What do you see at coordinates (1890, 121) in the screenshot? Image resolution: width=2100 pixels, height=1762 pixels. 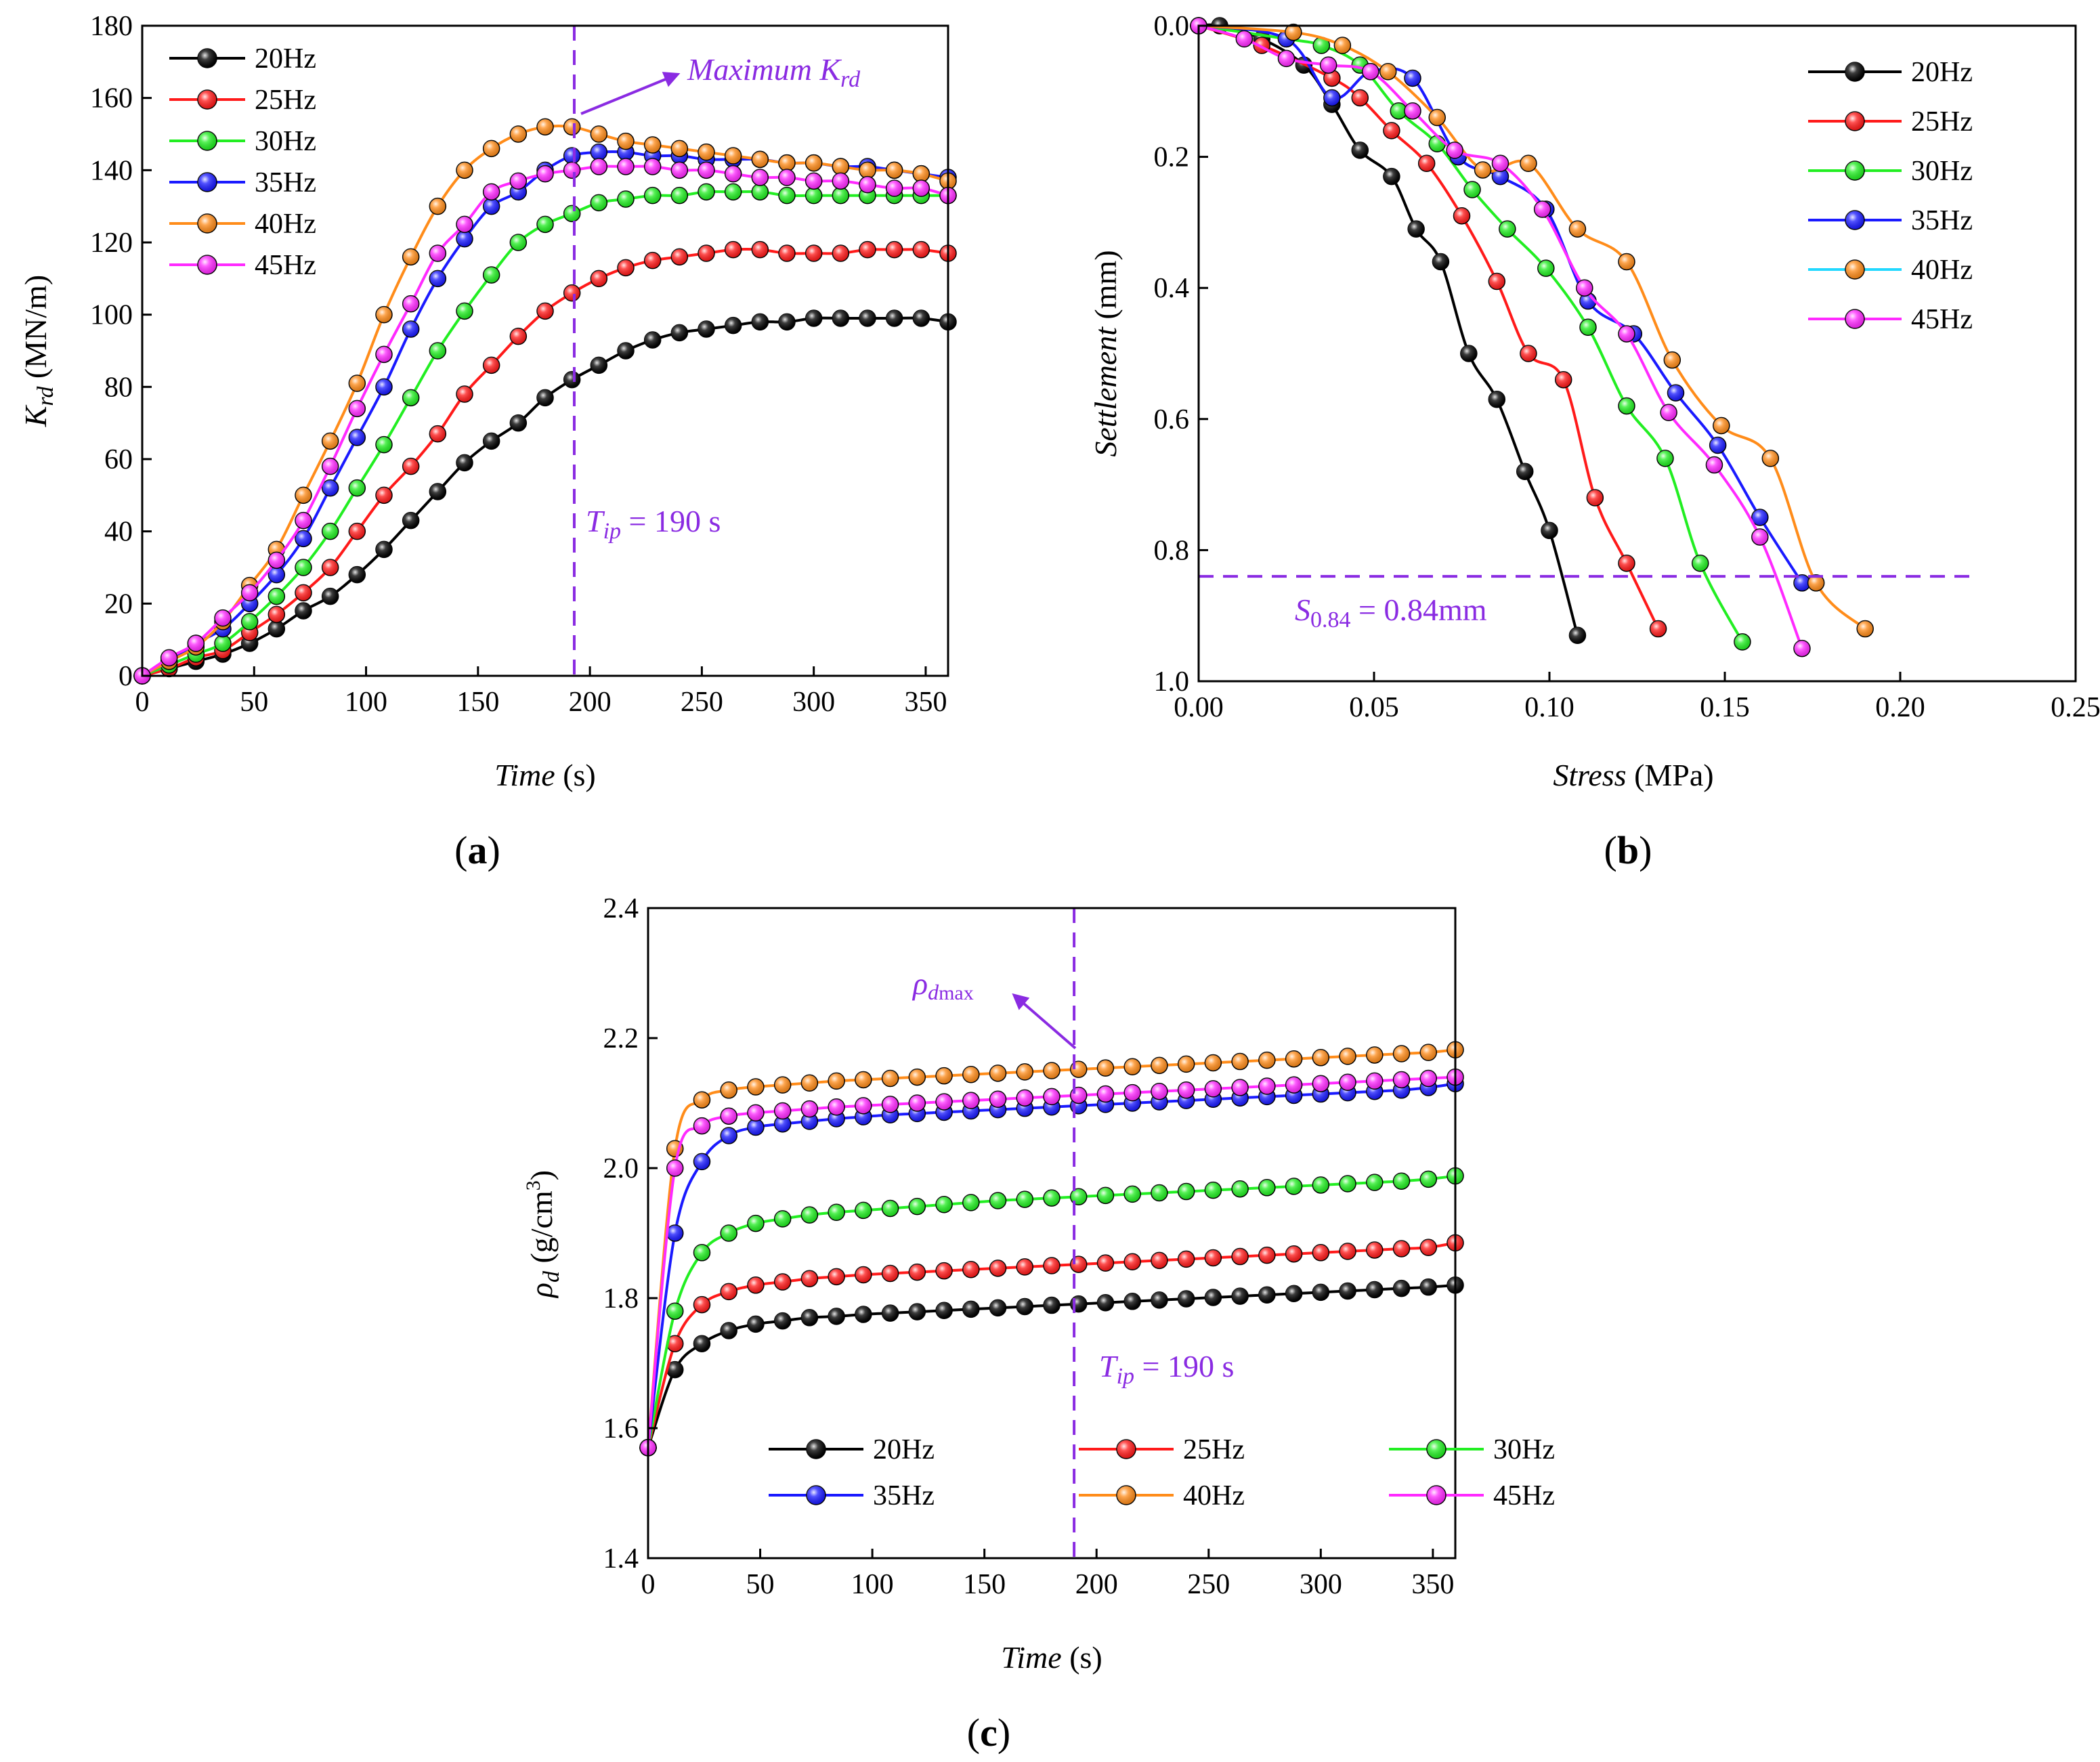 I see `legend-item-25Hz: 25Hz` at bounding box center [1890, 121].